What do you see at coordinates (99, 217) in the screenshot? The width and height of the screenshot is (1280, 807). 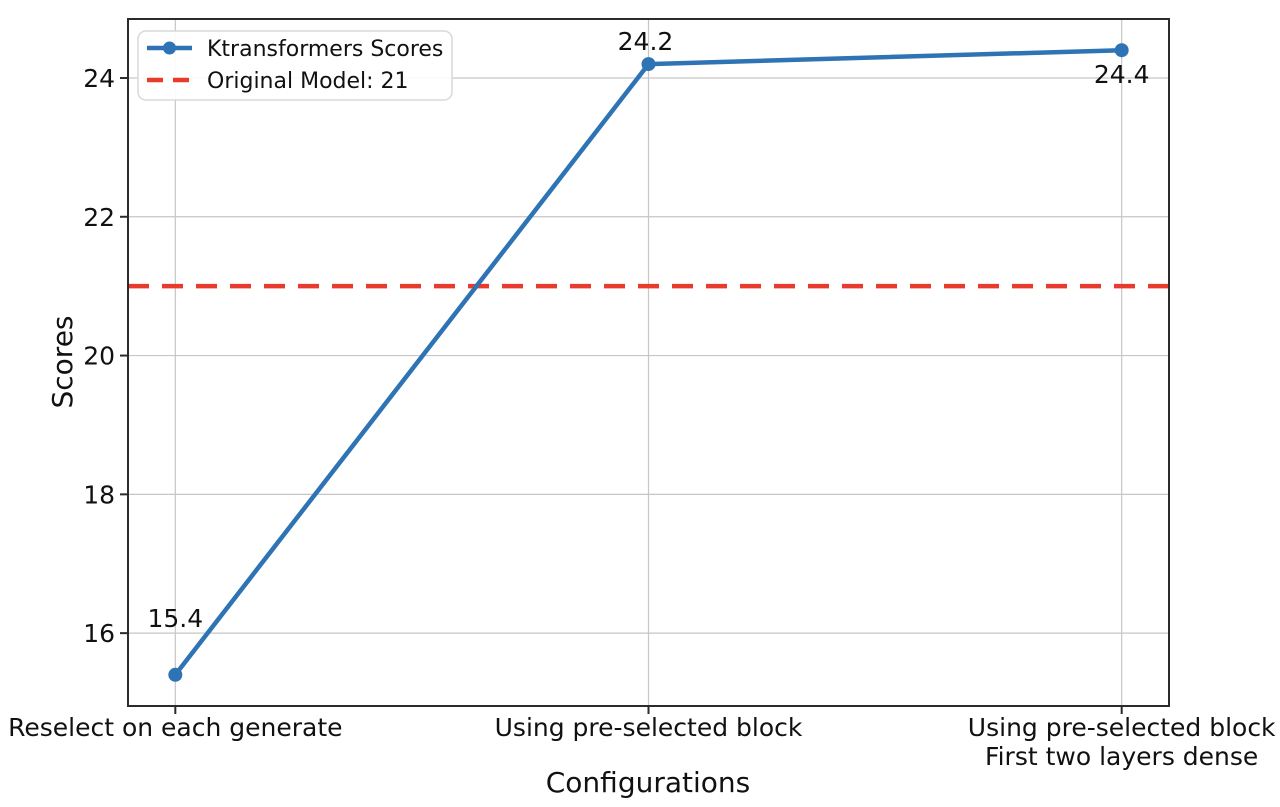 I see `y-tick-label: 22` at bounding box center [99, 217].